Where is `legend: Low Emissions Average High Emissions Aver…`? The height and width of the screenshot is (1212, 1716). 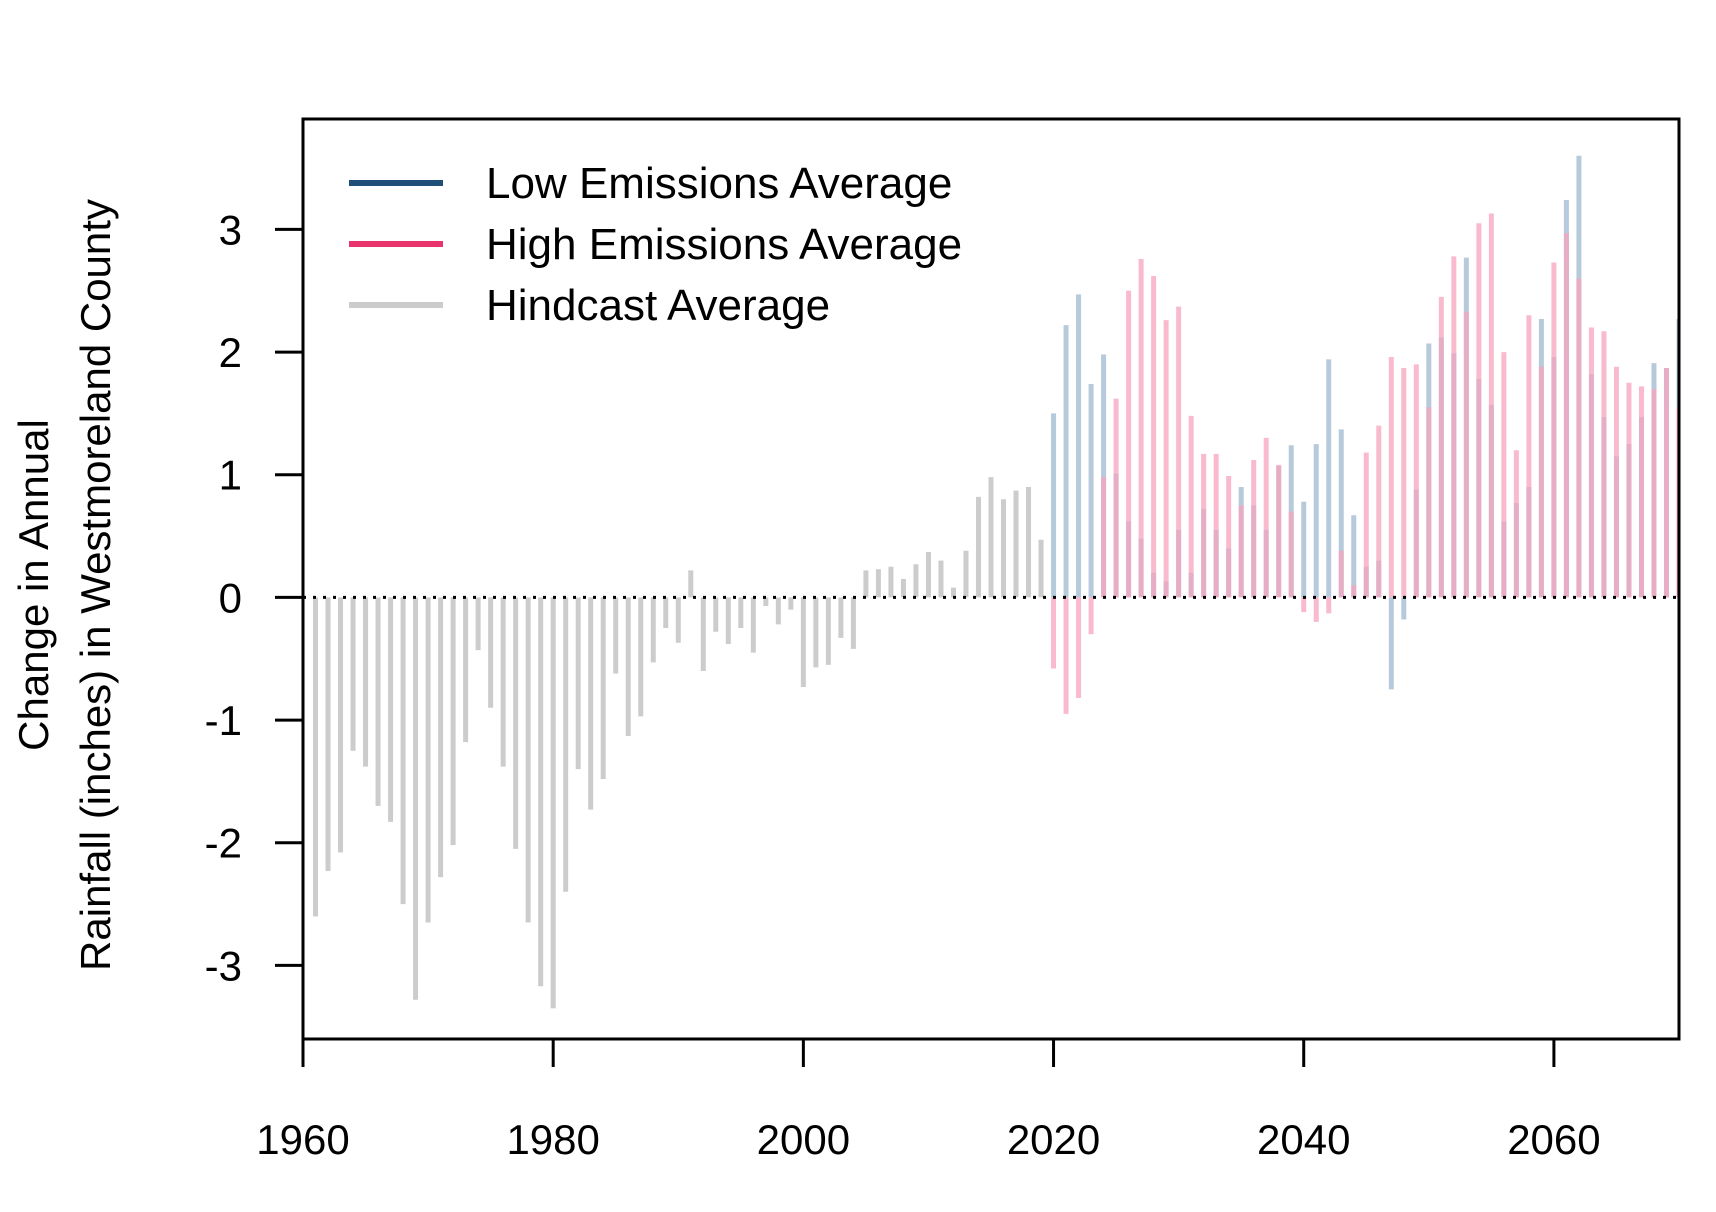
legend: Low Emissions Average High Emissions Aver… is located at coordinates (655, 244).